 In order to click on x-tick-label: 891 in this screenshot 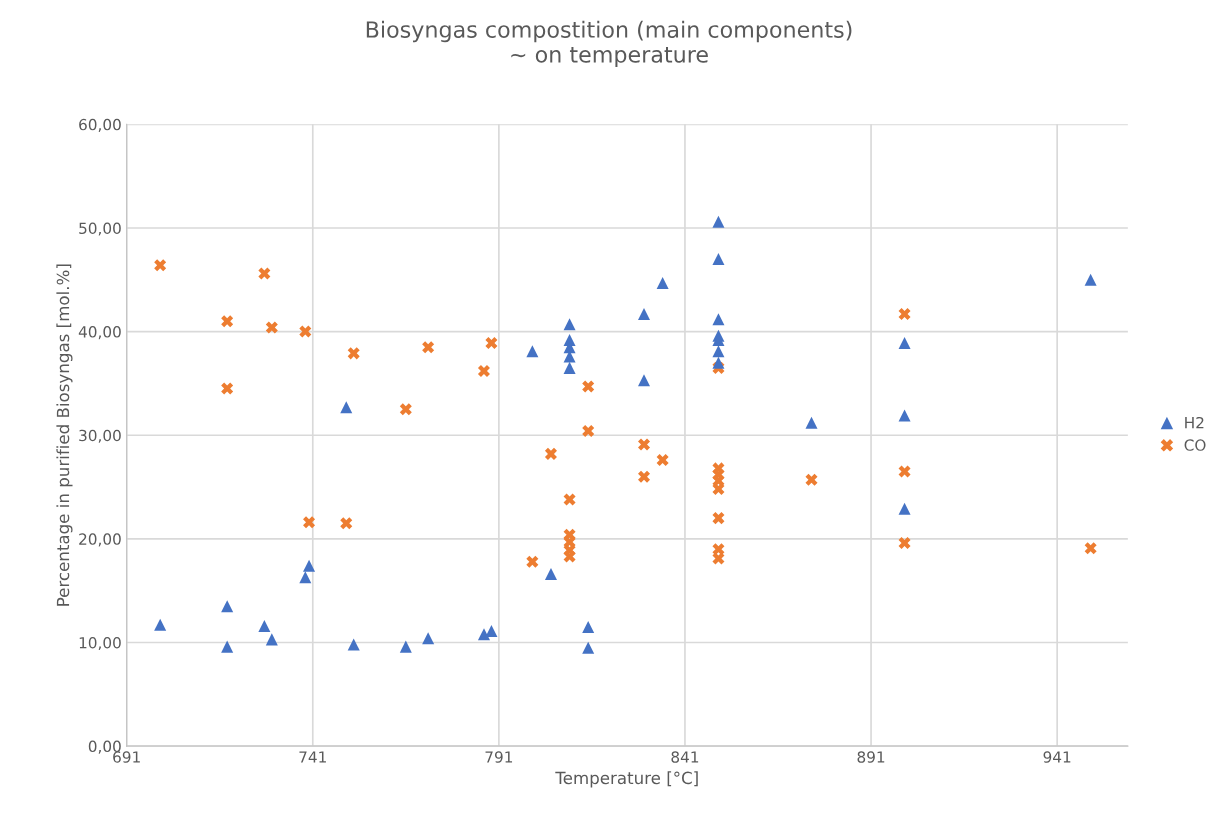, I will do `click(871, 757)`.